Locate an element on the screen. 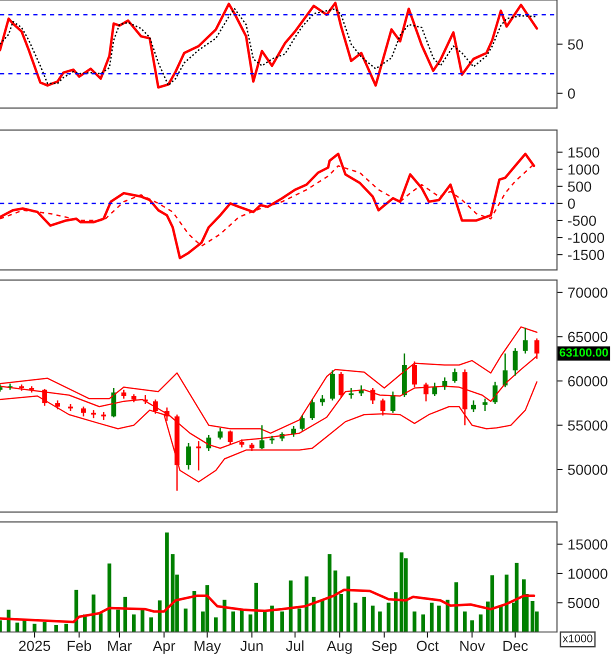 The height and width of the screenshot is (664, 611). y-tick-label: 60000 is located at coordinates (588, 381).